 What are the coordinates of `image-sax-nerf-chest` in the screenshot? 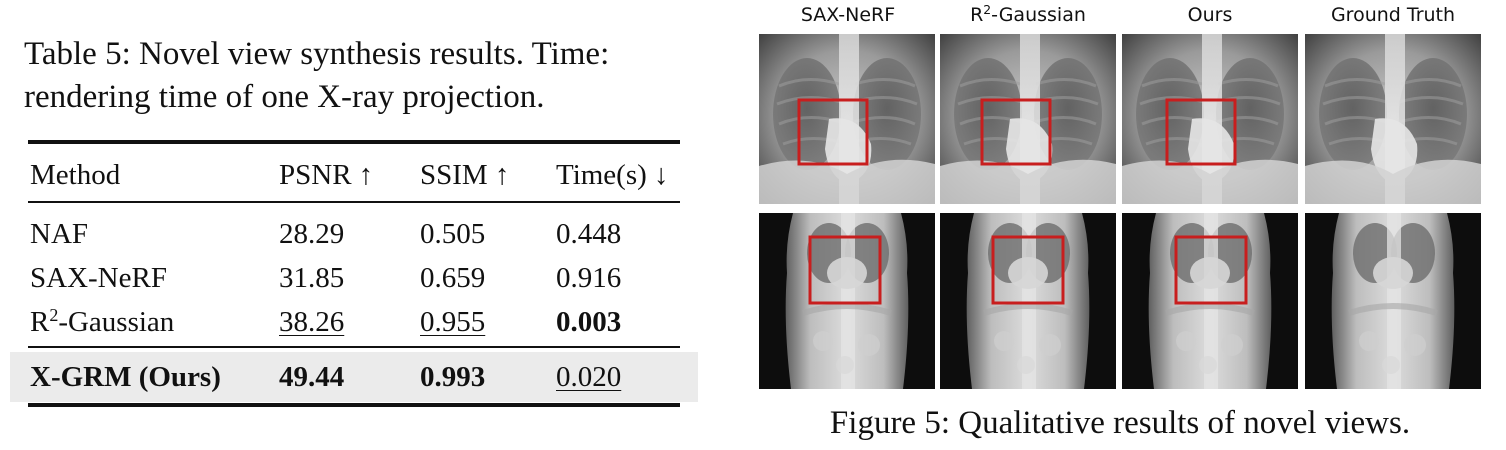 It's located at (847, 119).